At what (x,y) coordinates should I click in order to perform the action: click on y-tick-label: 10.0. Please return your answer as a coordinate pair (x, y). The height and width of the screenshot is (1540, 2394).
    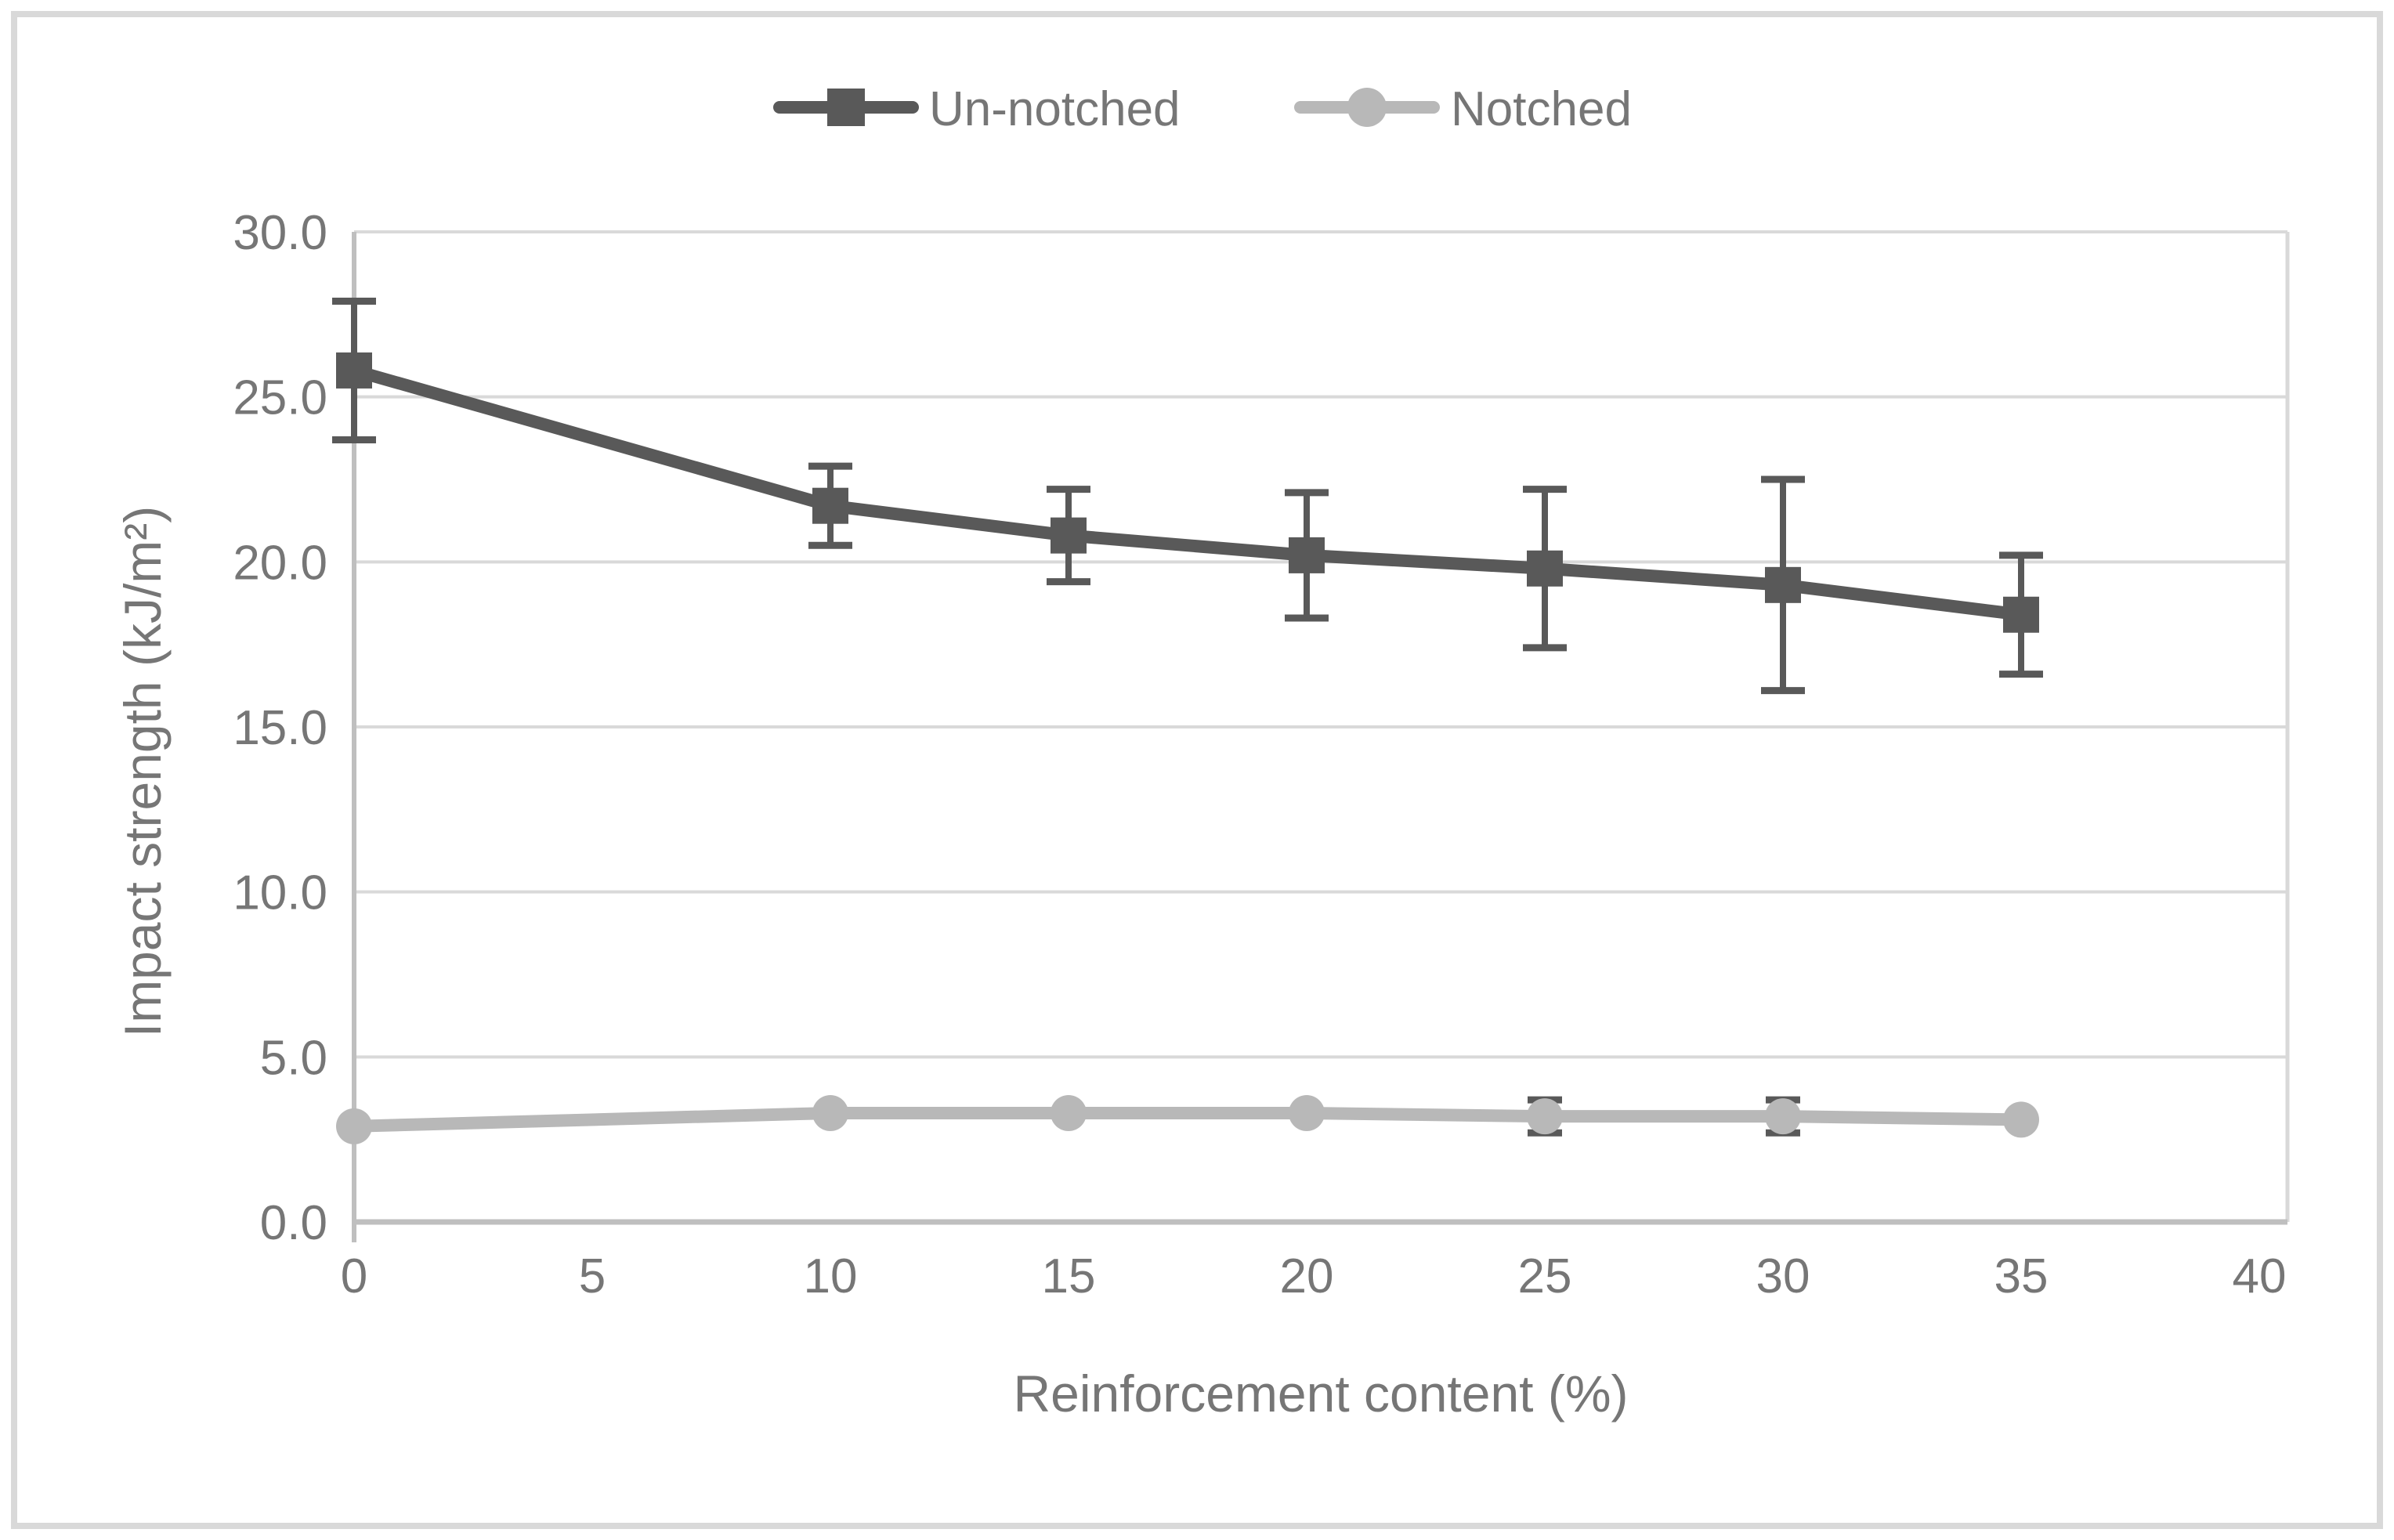
    Looking at the image, I should click on (280, 893).